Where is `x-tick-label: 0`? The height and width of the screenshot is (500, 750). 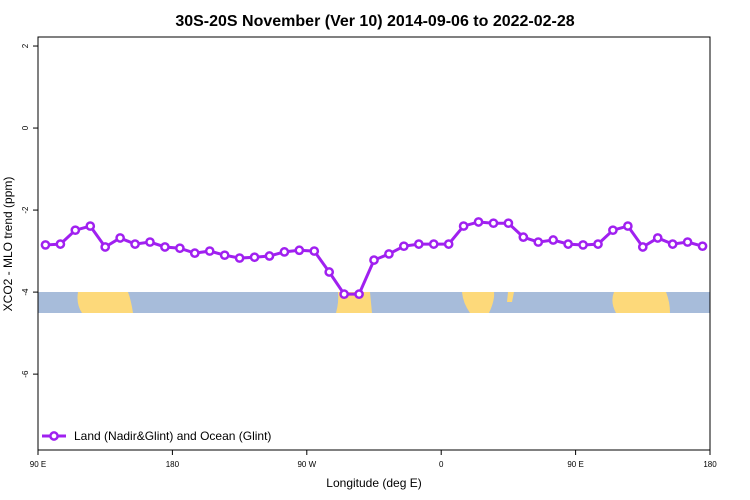
x-tick-label: 0 is located at coordinates (441, 464).